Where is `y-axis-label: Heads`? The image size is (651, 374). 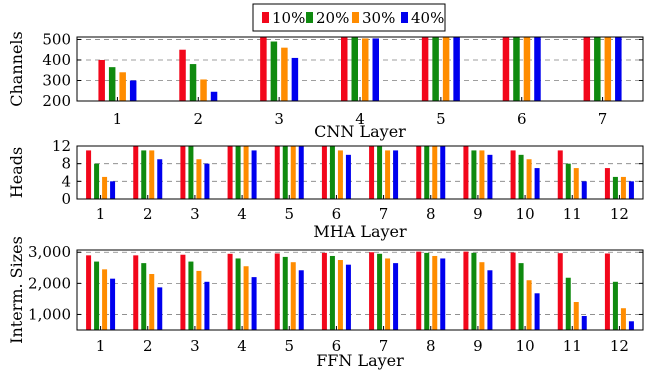 y-axis-label: Heads is located at coordinates (16, 172).